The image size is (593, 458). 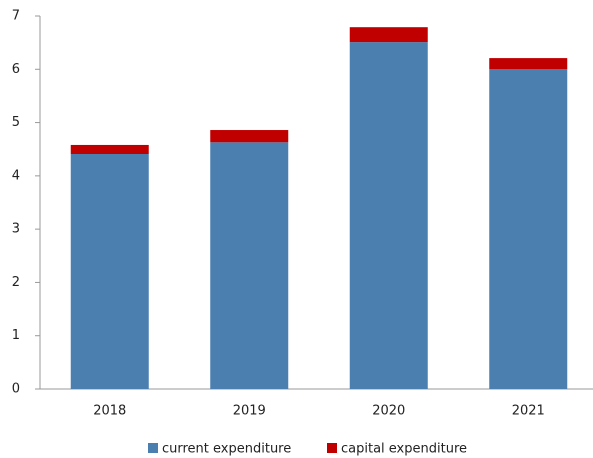 I want to click on y-tick-label: 0, so click(x=16, y=389).